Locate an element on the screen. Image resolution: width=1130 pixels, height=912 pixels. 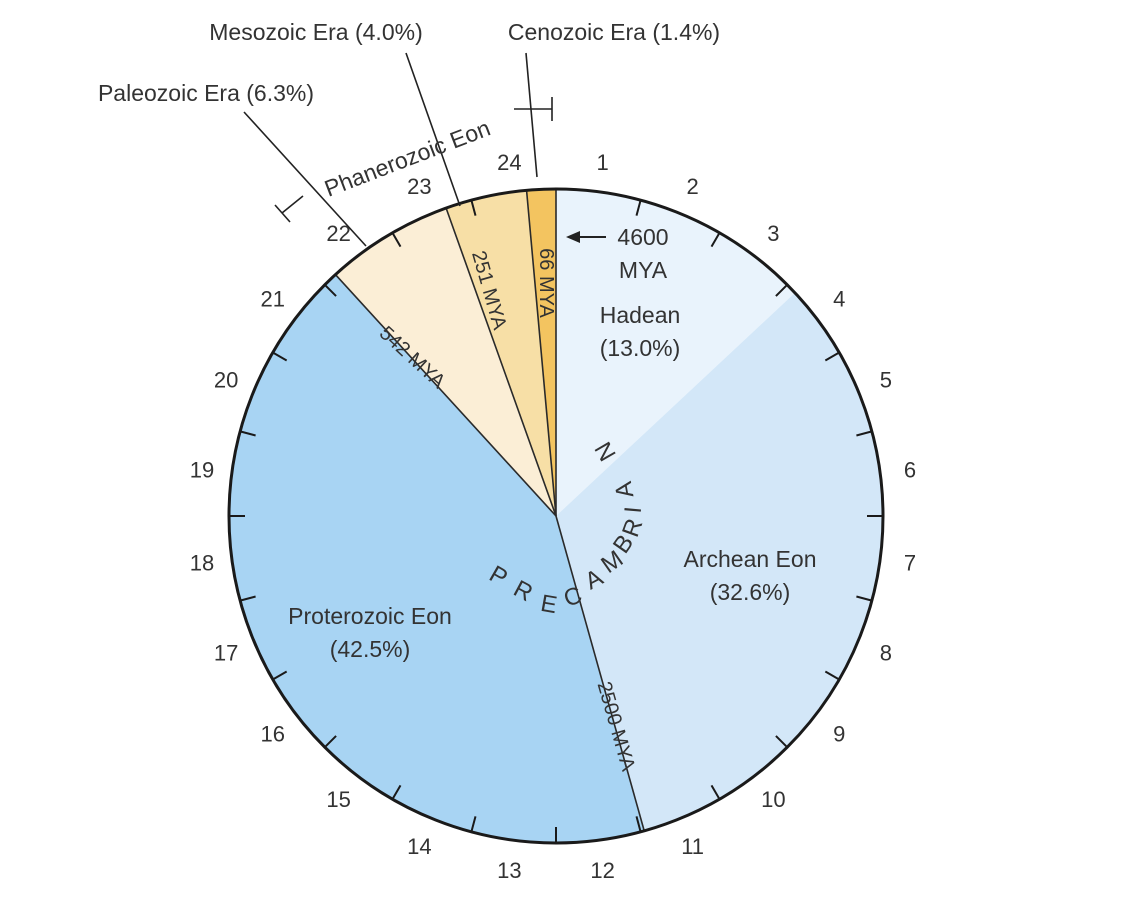
proterozoic-percent: (42.5%) is located at coordinates (370, 649).